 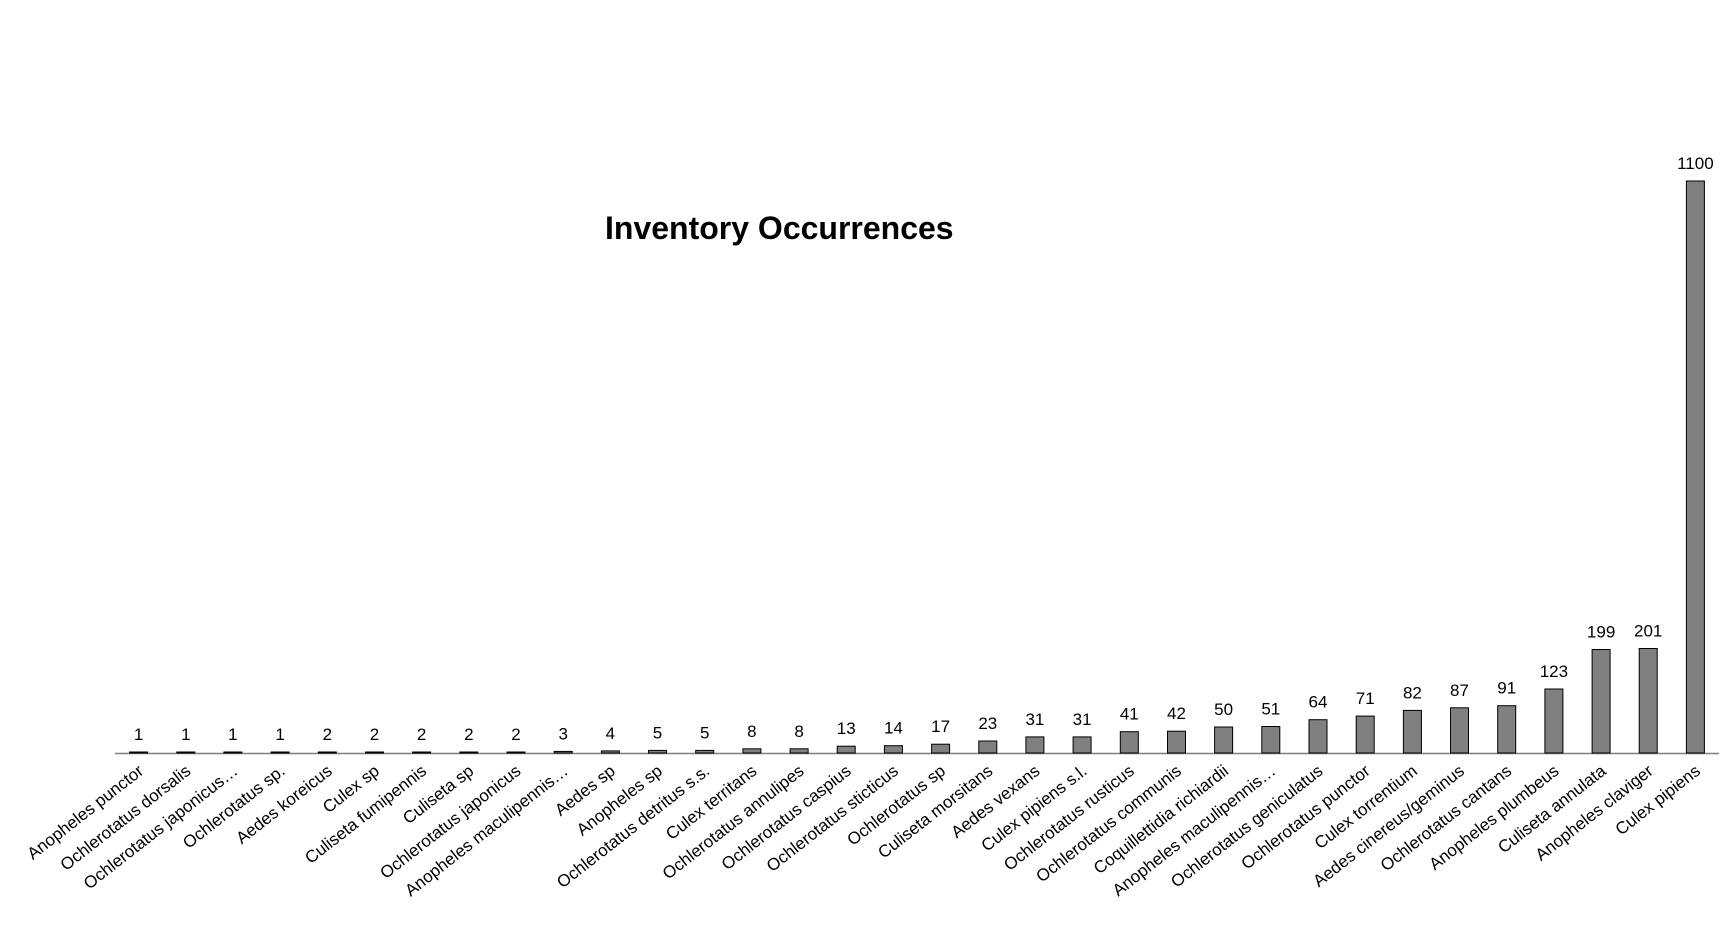 What do you see at coordinates (1695, 163) in the screenshot?
I see `data-label: 1100` at bounding box center [1695, 163].